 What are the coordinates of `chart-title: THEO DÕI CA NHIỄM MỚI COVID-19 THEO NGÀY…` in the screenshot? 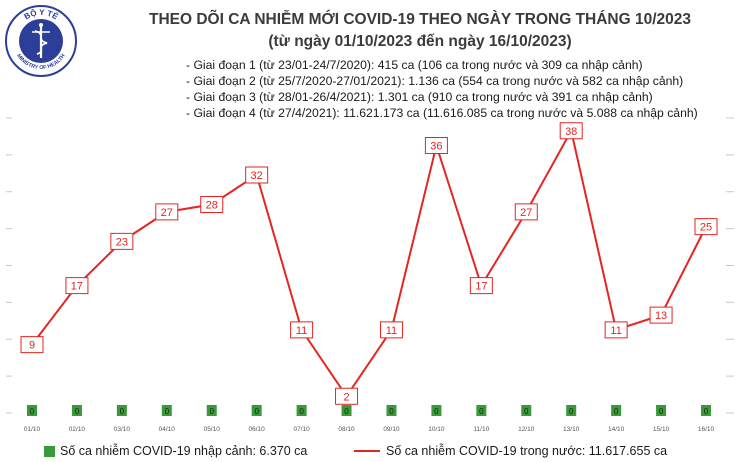 It's located at (420, 19).